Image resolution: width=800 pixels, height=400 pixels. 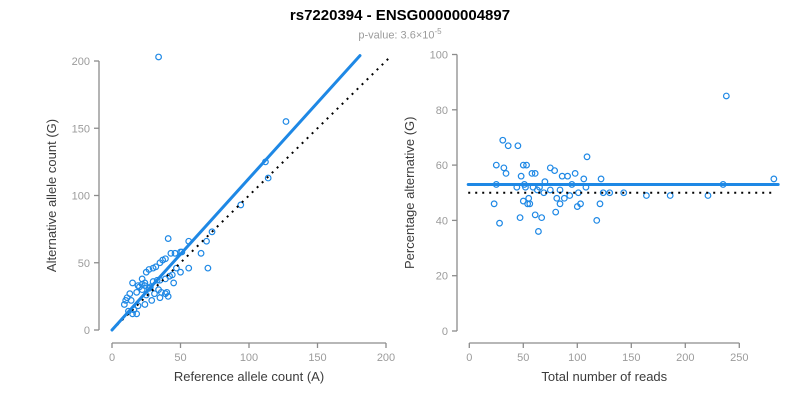 I want to click on y-axis-title: Alternative allele count (G), so click(x=51, y=195).